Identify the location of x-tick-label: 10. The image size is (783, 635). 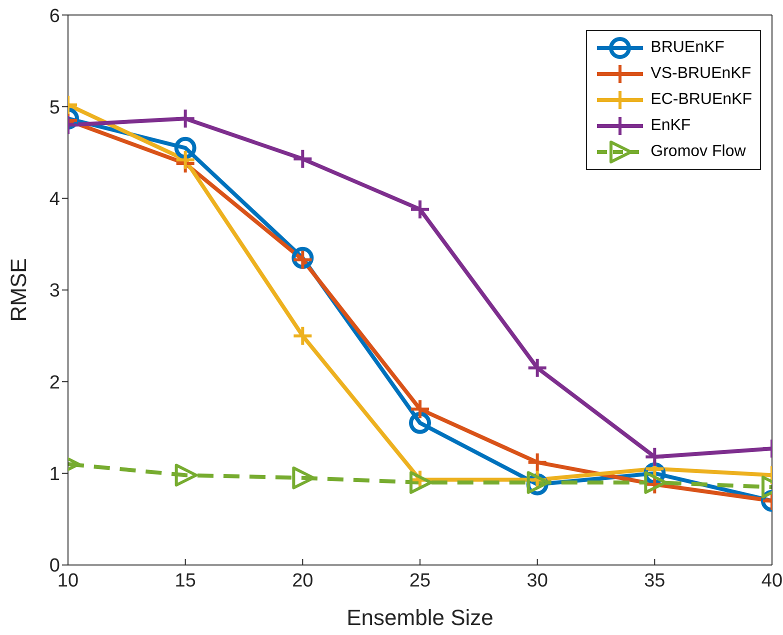
(68, 581).